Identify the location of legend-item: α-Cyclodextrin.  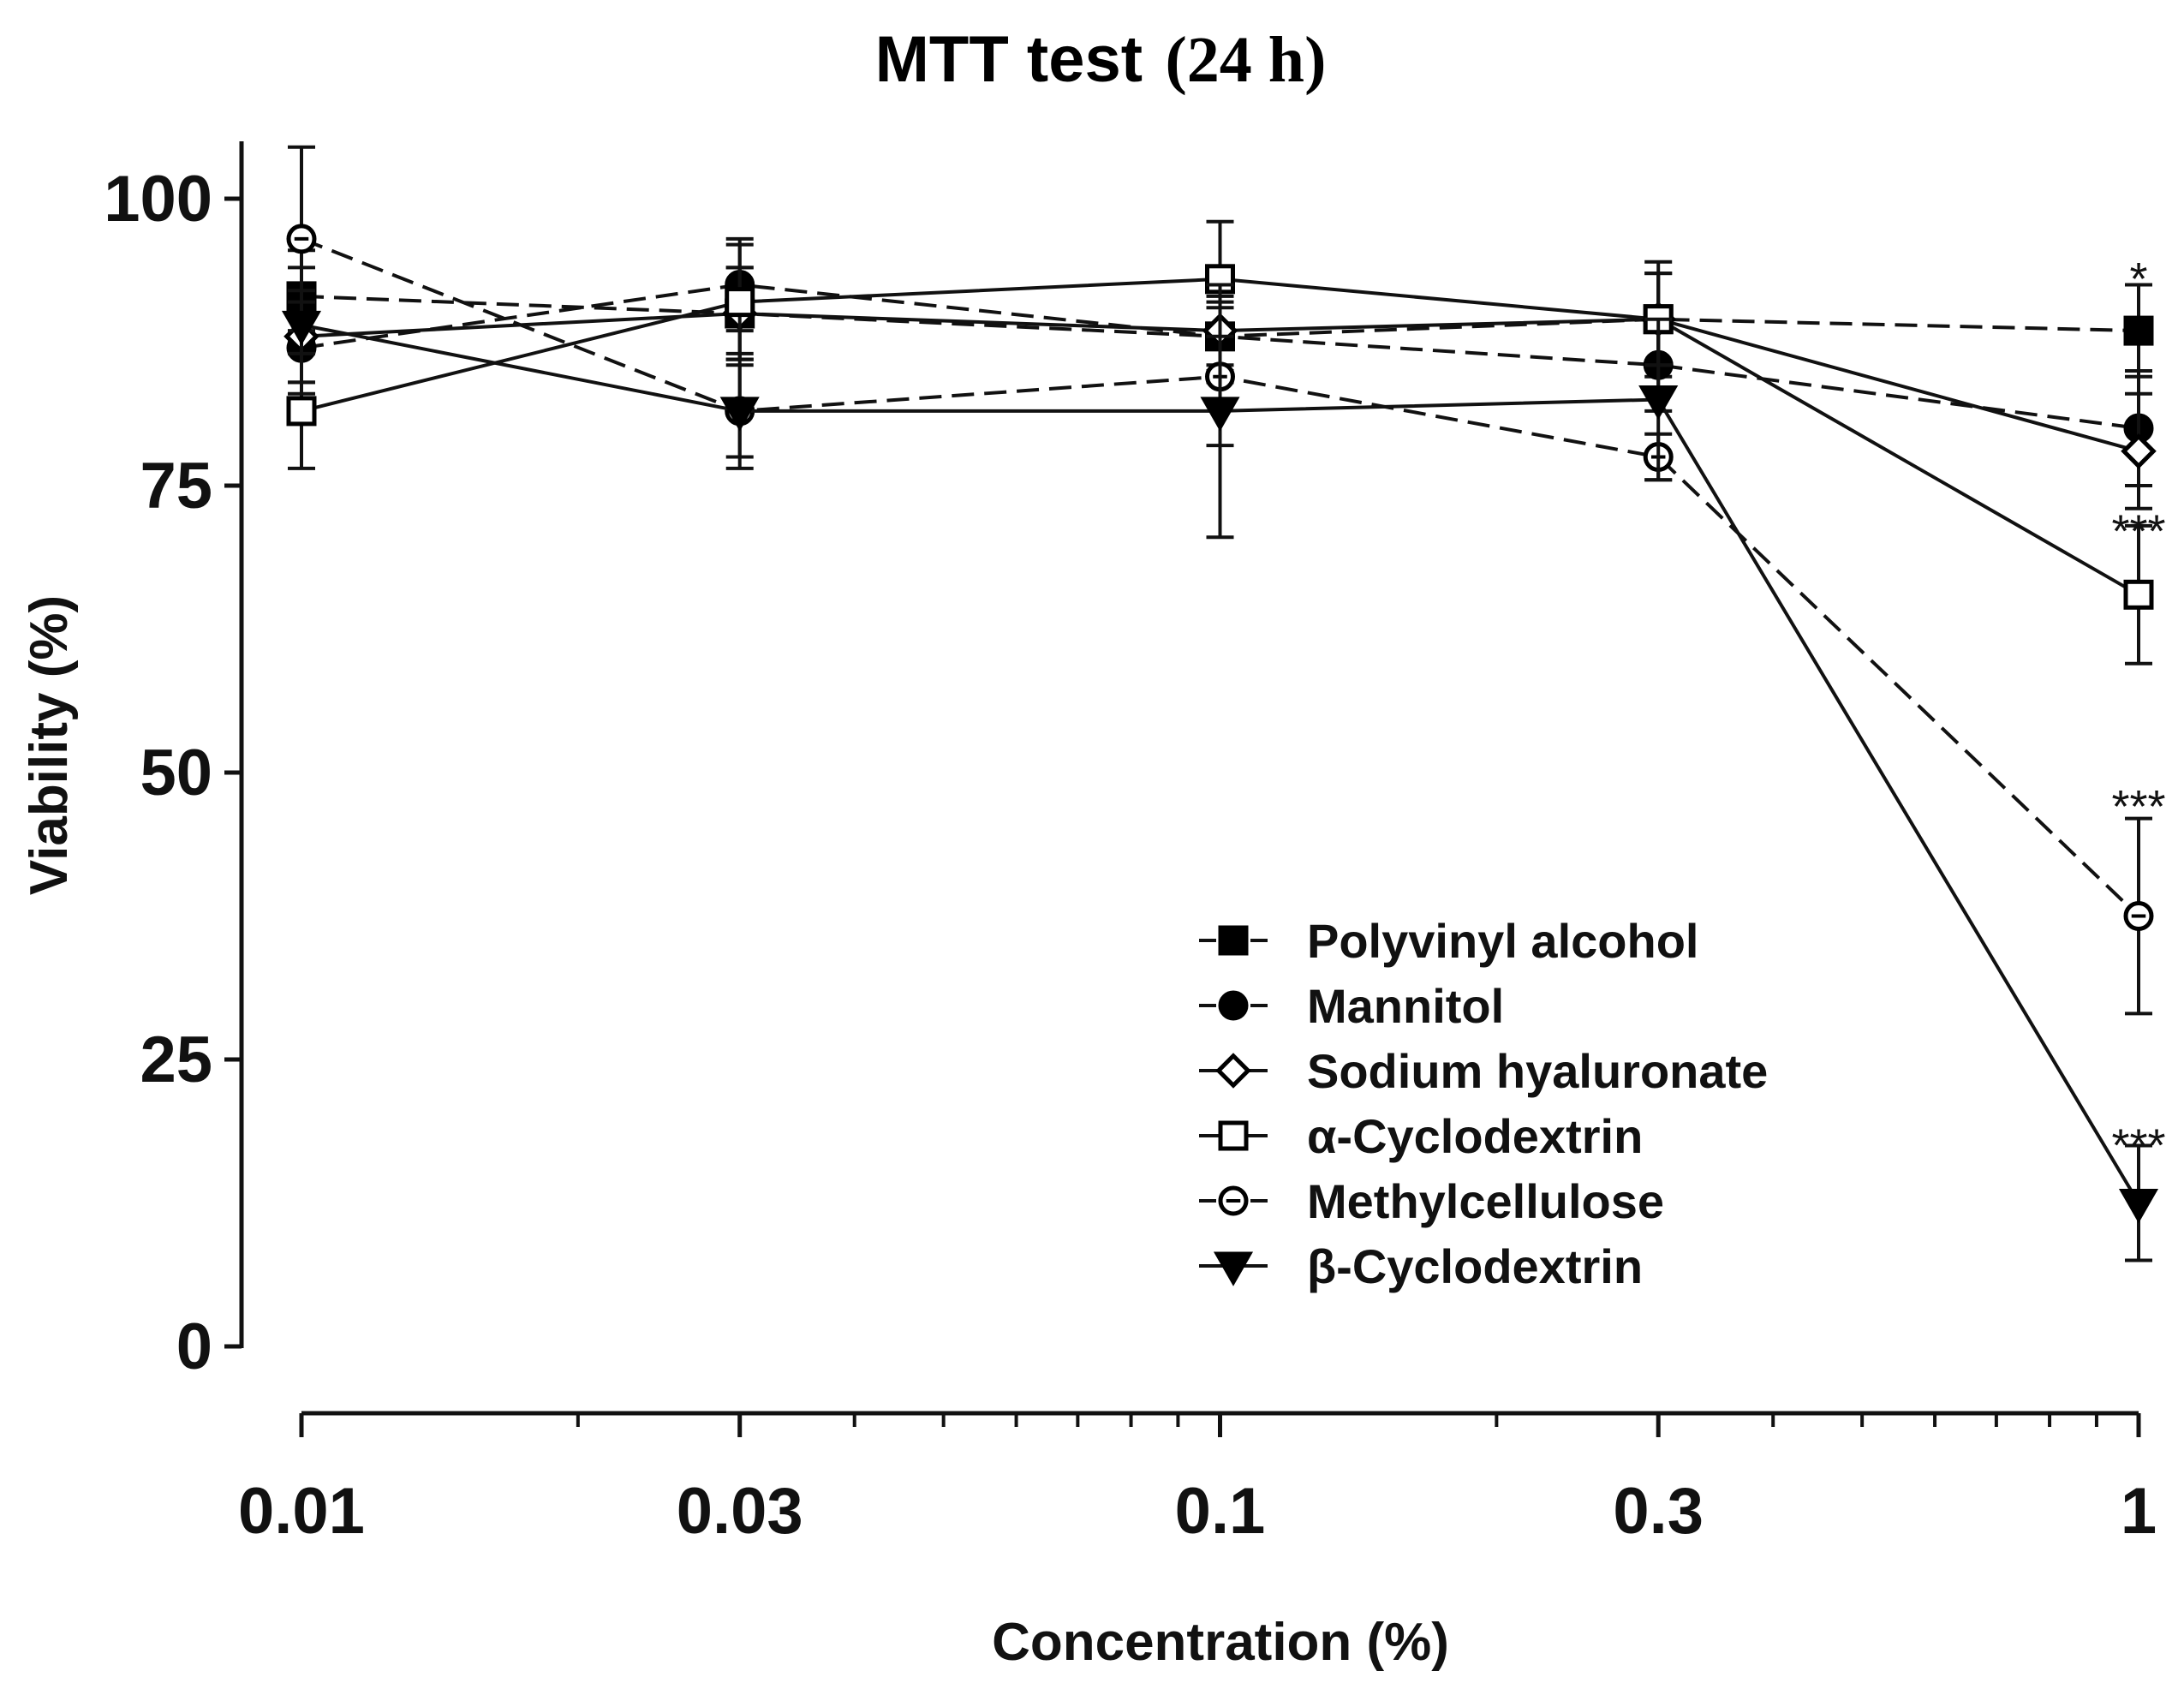
(1421, 1136).